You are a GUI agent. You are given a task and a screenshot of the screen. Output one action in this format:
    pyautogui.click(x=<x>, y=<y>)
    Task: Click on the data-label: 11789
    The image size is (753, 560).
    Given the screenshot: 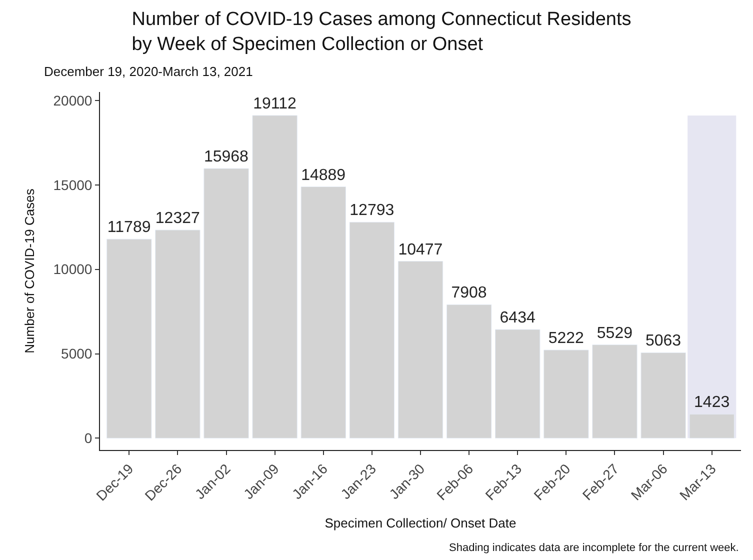 What is the action you would take?
    pyautogui.click(x=129, y=227)
    